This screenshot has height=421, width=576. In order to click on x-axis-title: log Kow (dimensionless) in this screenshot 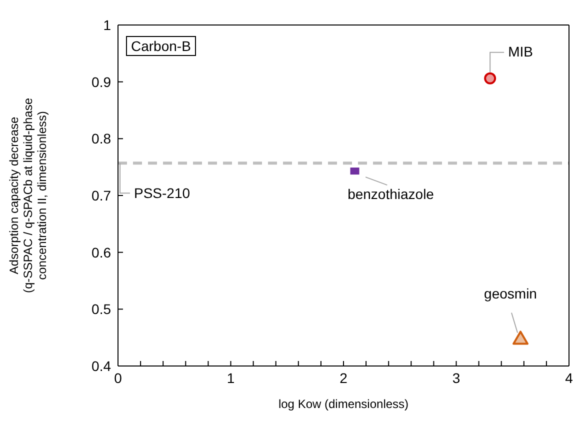, I will do `click(343, 404)`.